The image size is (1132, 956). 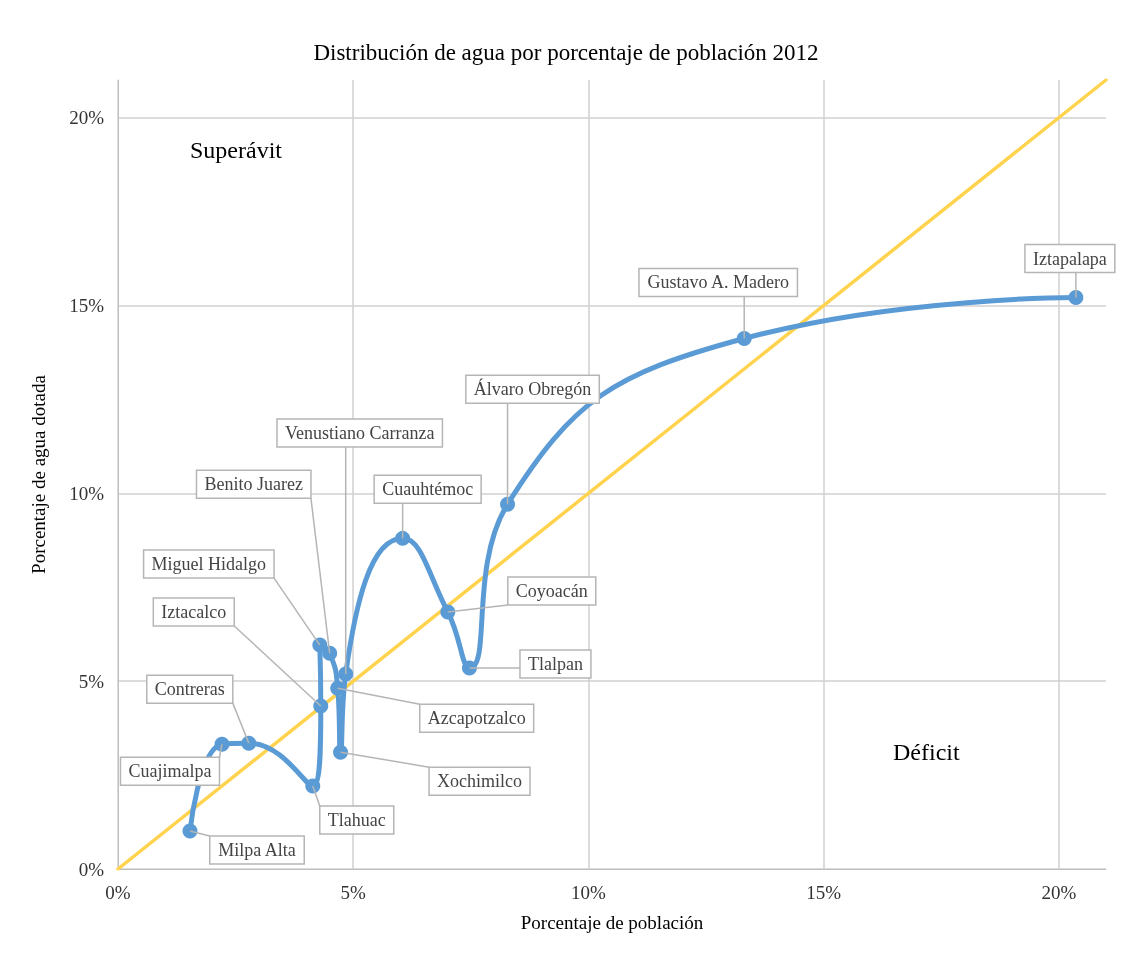 I want to click on chart-title: Distribución de agua por porcentaje de población 2012, so click(x=566, y=52).